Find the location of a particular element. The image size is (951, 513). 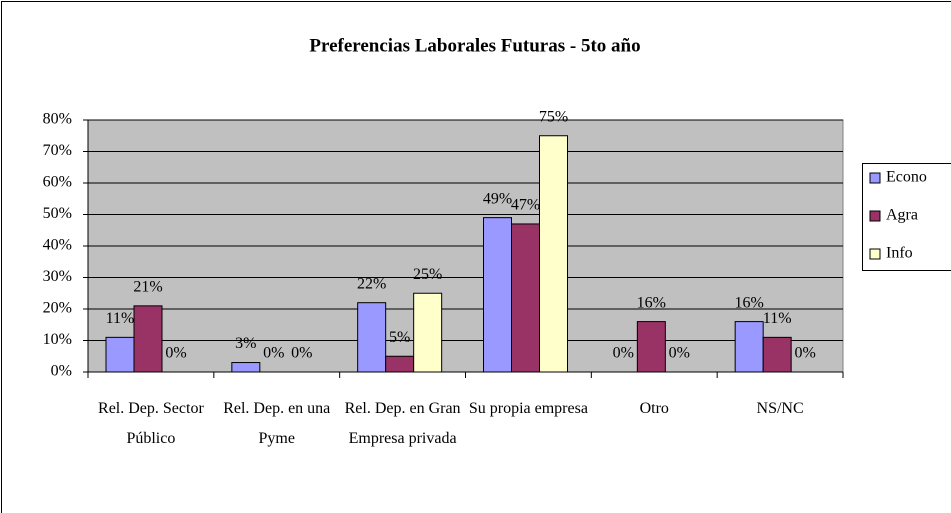

y-tick-label: 70% is located at coordinates (57, 150).